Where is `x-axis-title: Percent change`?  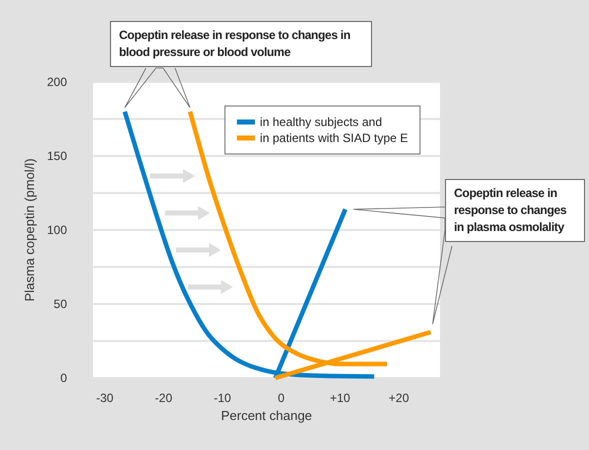
x-axis-title: Percent change is located at coordinates (266, 415).